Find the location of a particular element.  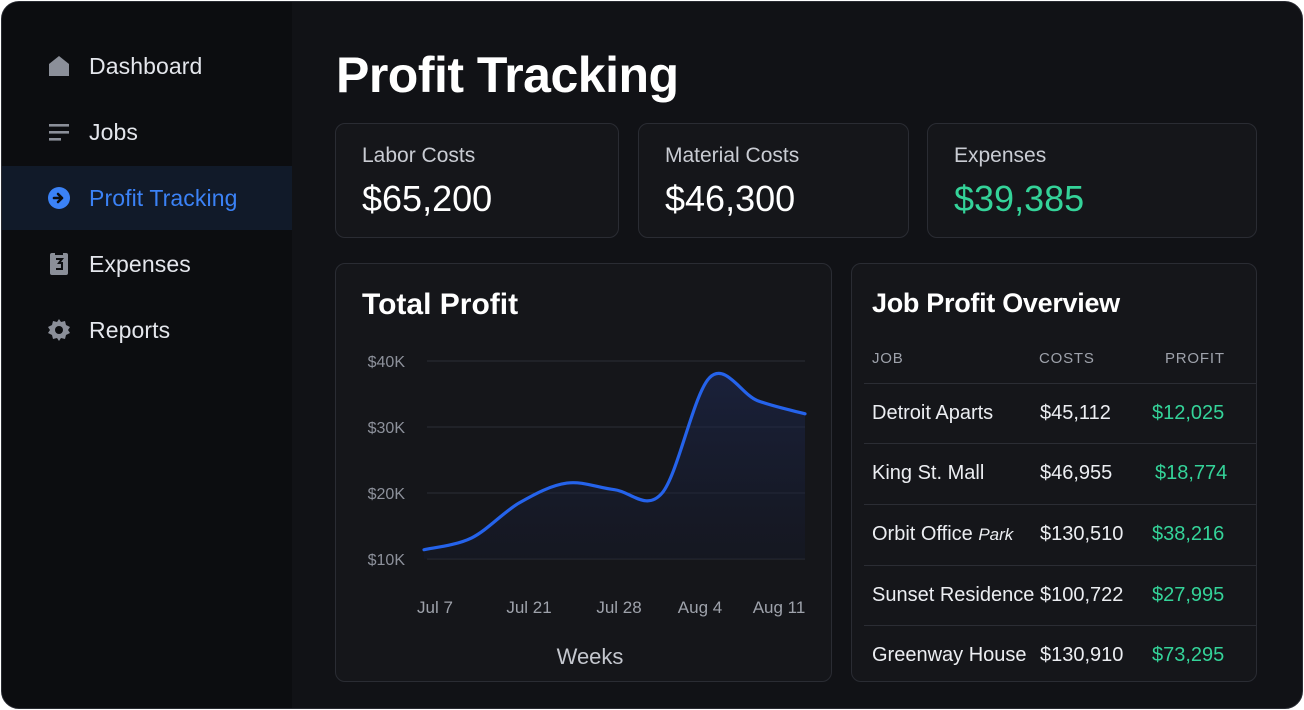

y-tick-label: $20K is located at coordinates (387, 494).